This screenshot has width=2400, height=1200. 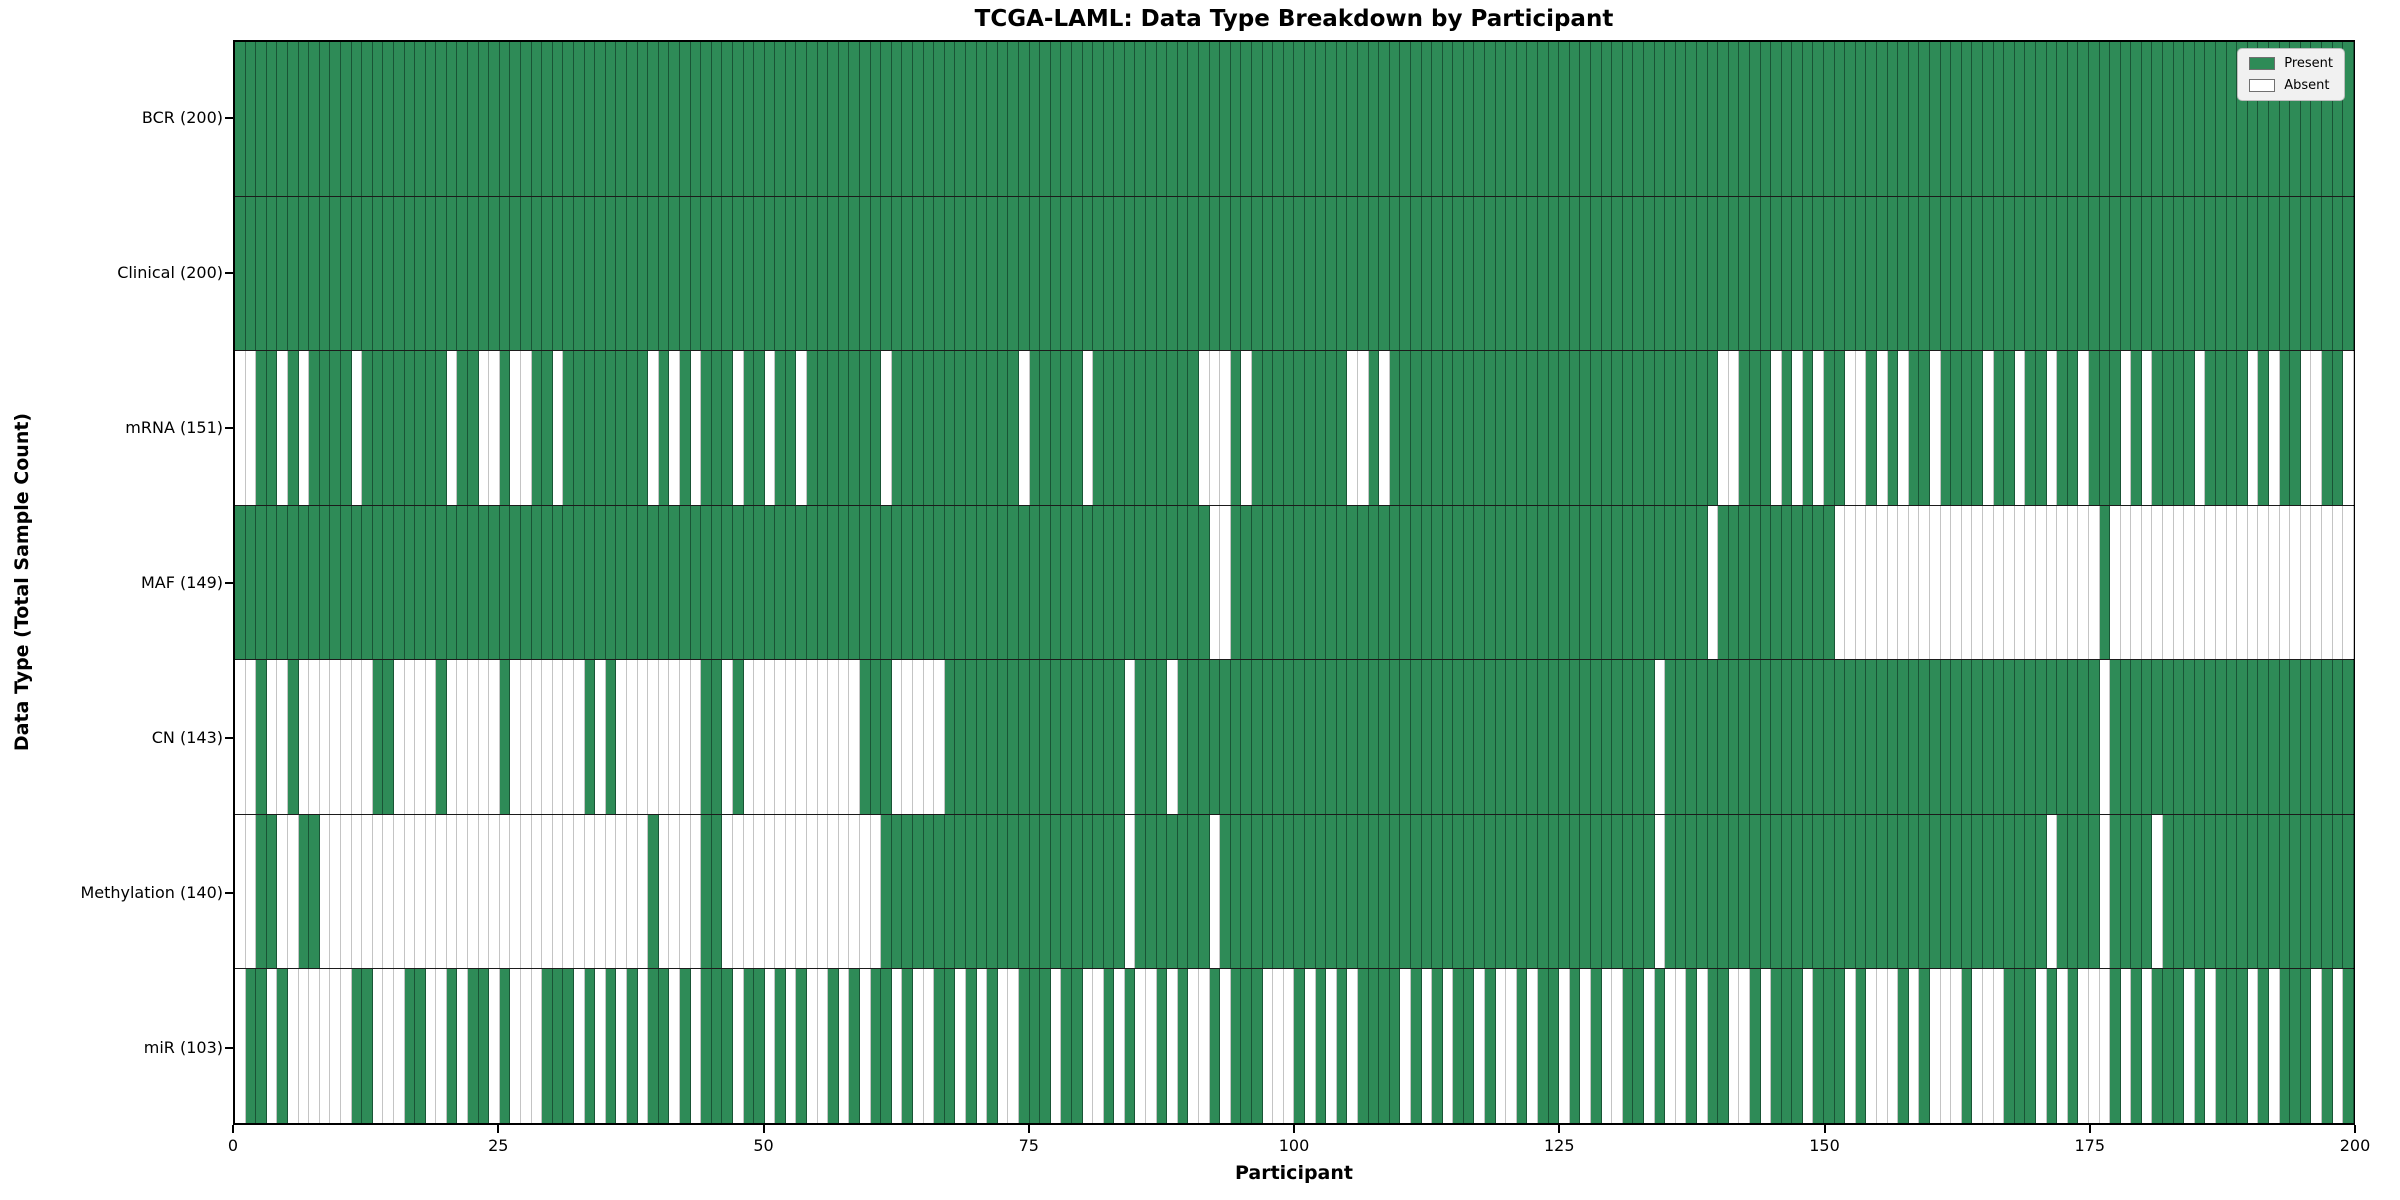 I want to click on heatmap-row-MAF, so click(x=1294, y=583).